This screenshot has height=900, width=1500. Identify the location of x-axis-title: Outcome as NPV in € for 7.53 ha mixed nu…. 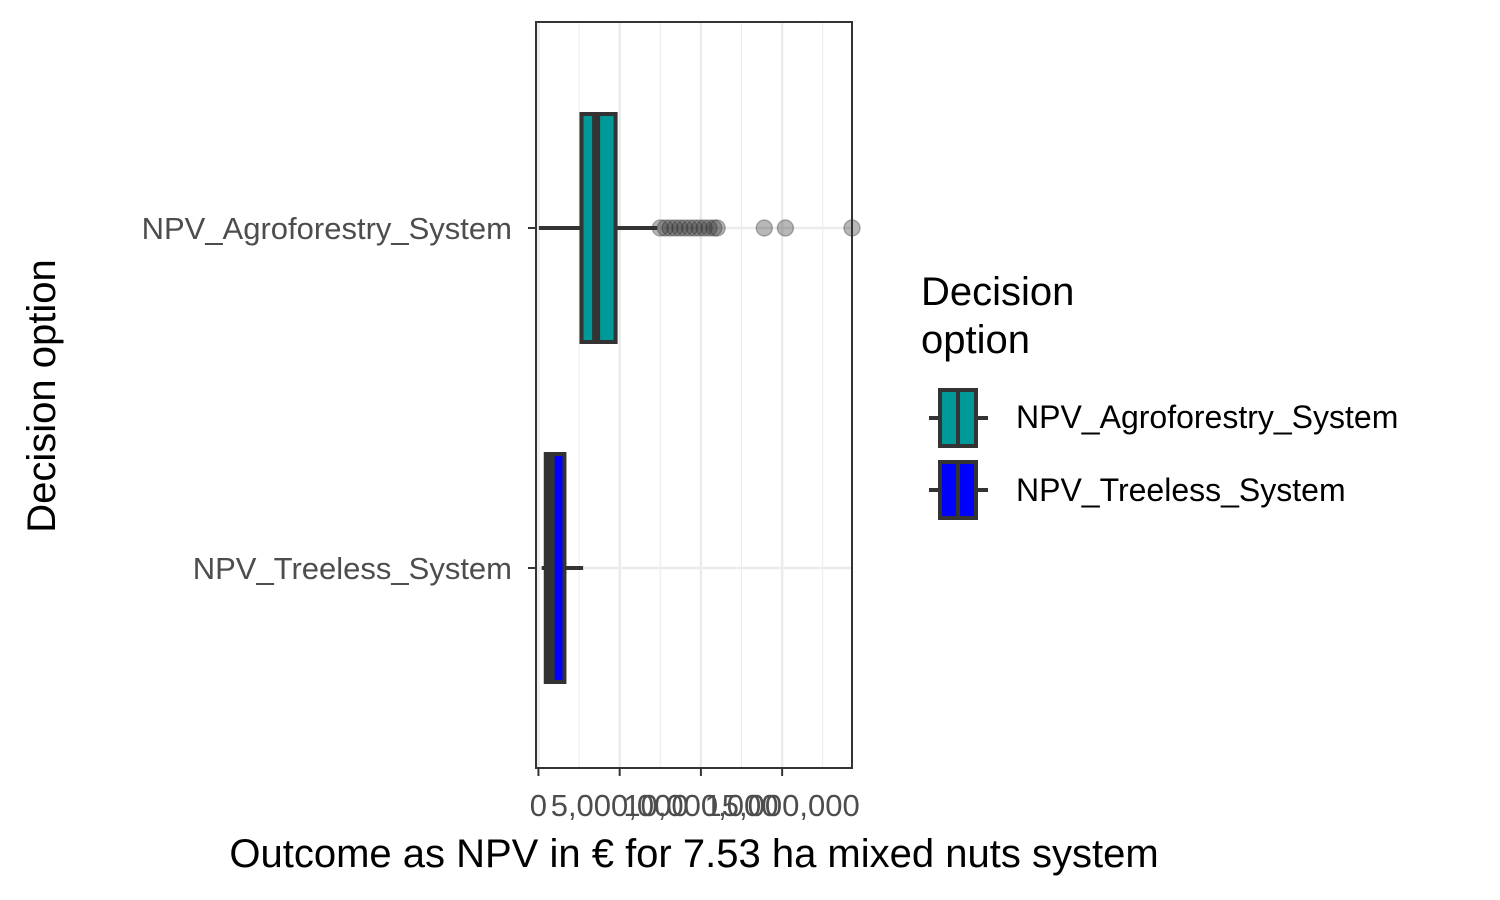
(693, 854).